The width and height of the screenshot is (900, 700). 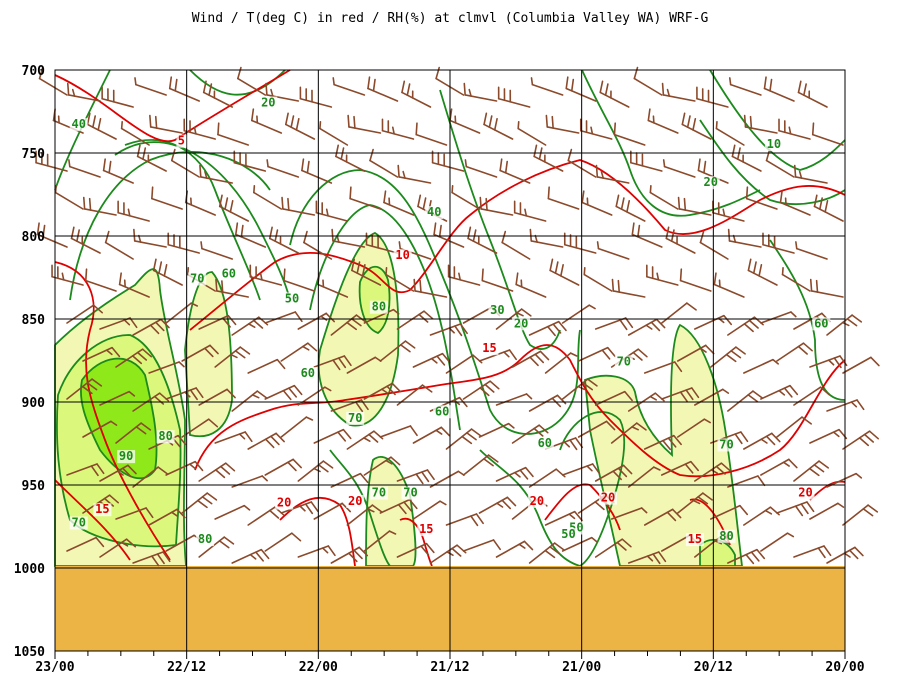 What do you see at coordinates (774, 144) in the screenshot?
I see `contour-label: 10` at bounding box center [774, 144].